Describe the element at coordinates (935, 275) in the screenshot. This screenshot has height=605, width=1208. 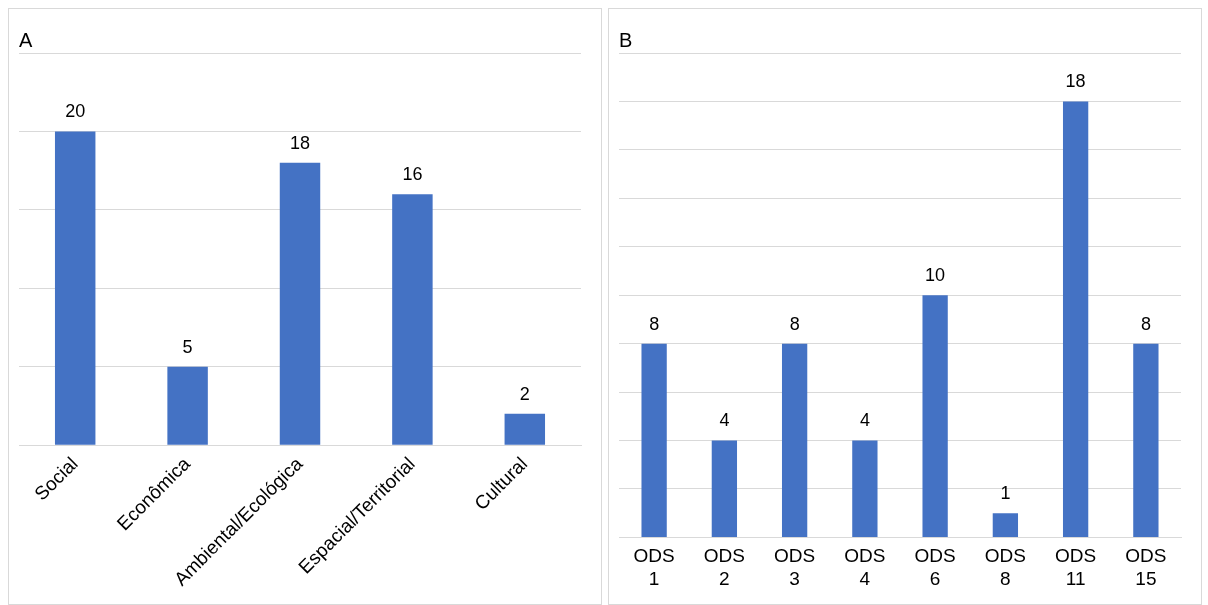
I see `data-label: 10` at that location.